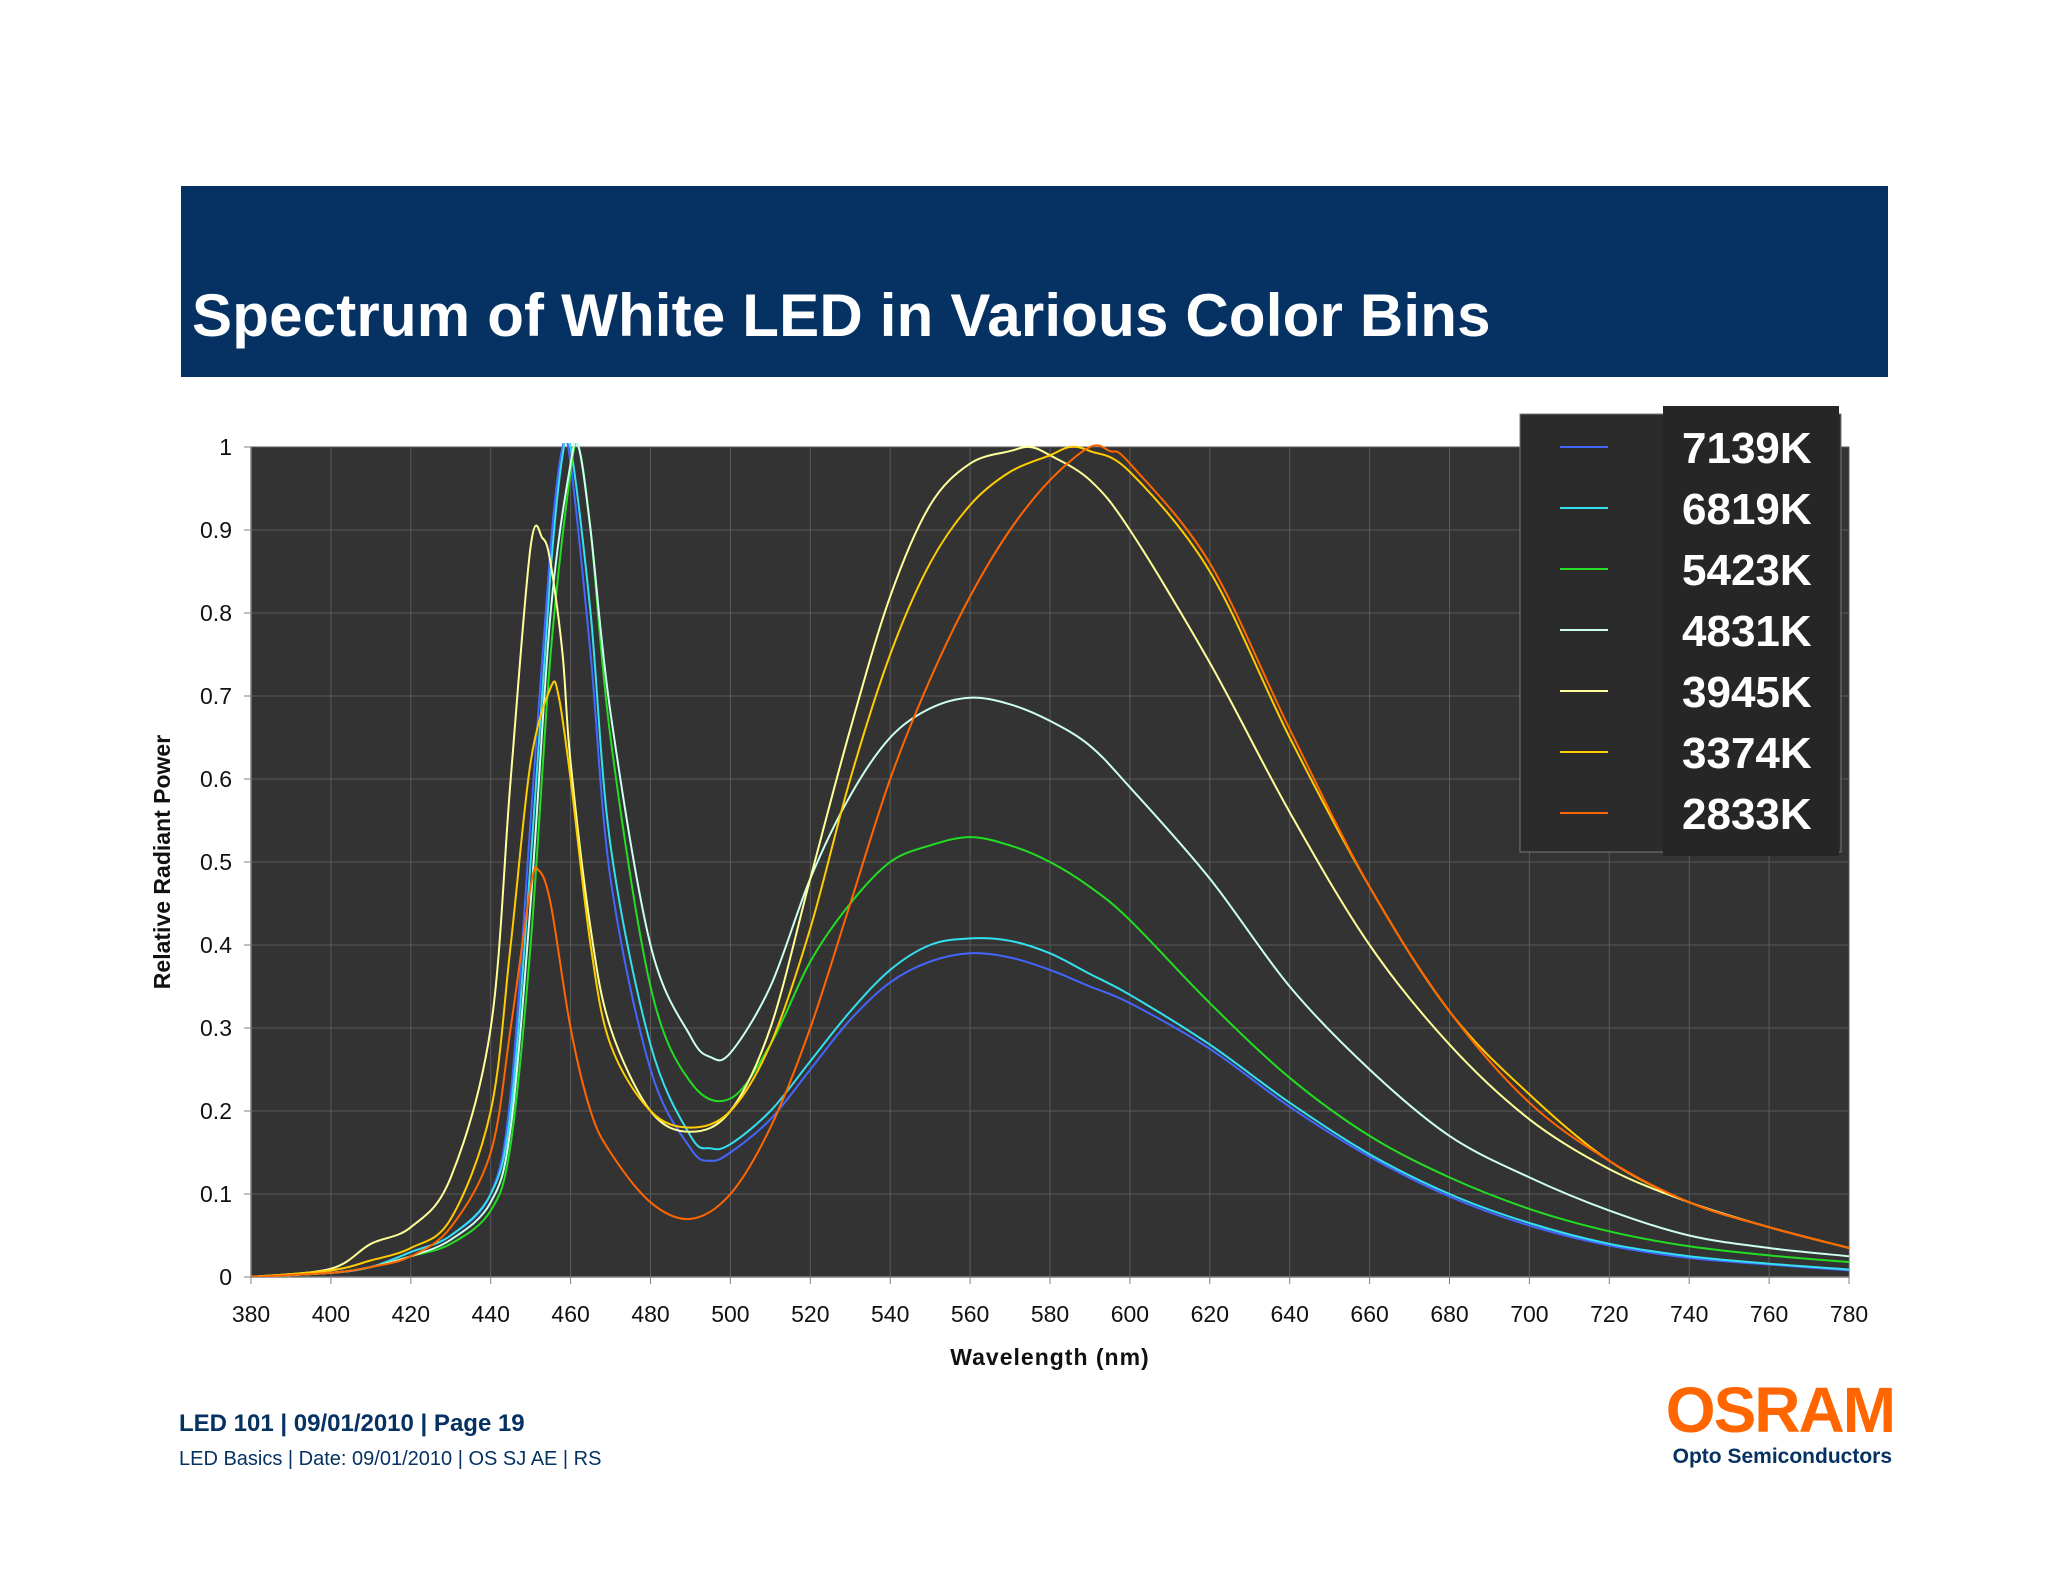  Describe the element at coordinates (1369, 1314) in the screenshot. I see `x-tick-label: 660` at that location.